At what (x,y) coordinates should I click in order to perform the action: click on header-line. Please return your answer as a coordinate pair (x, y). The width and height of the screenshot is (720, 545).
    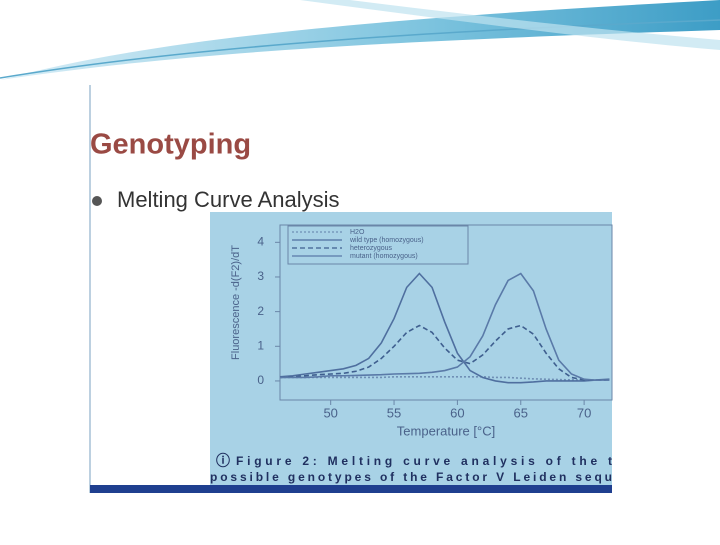
    Looking at the image, I should click on (360, 49).